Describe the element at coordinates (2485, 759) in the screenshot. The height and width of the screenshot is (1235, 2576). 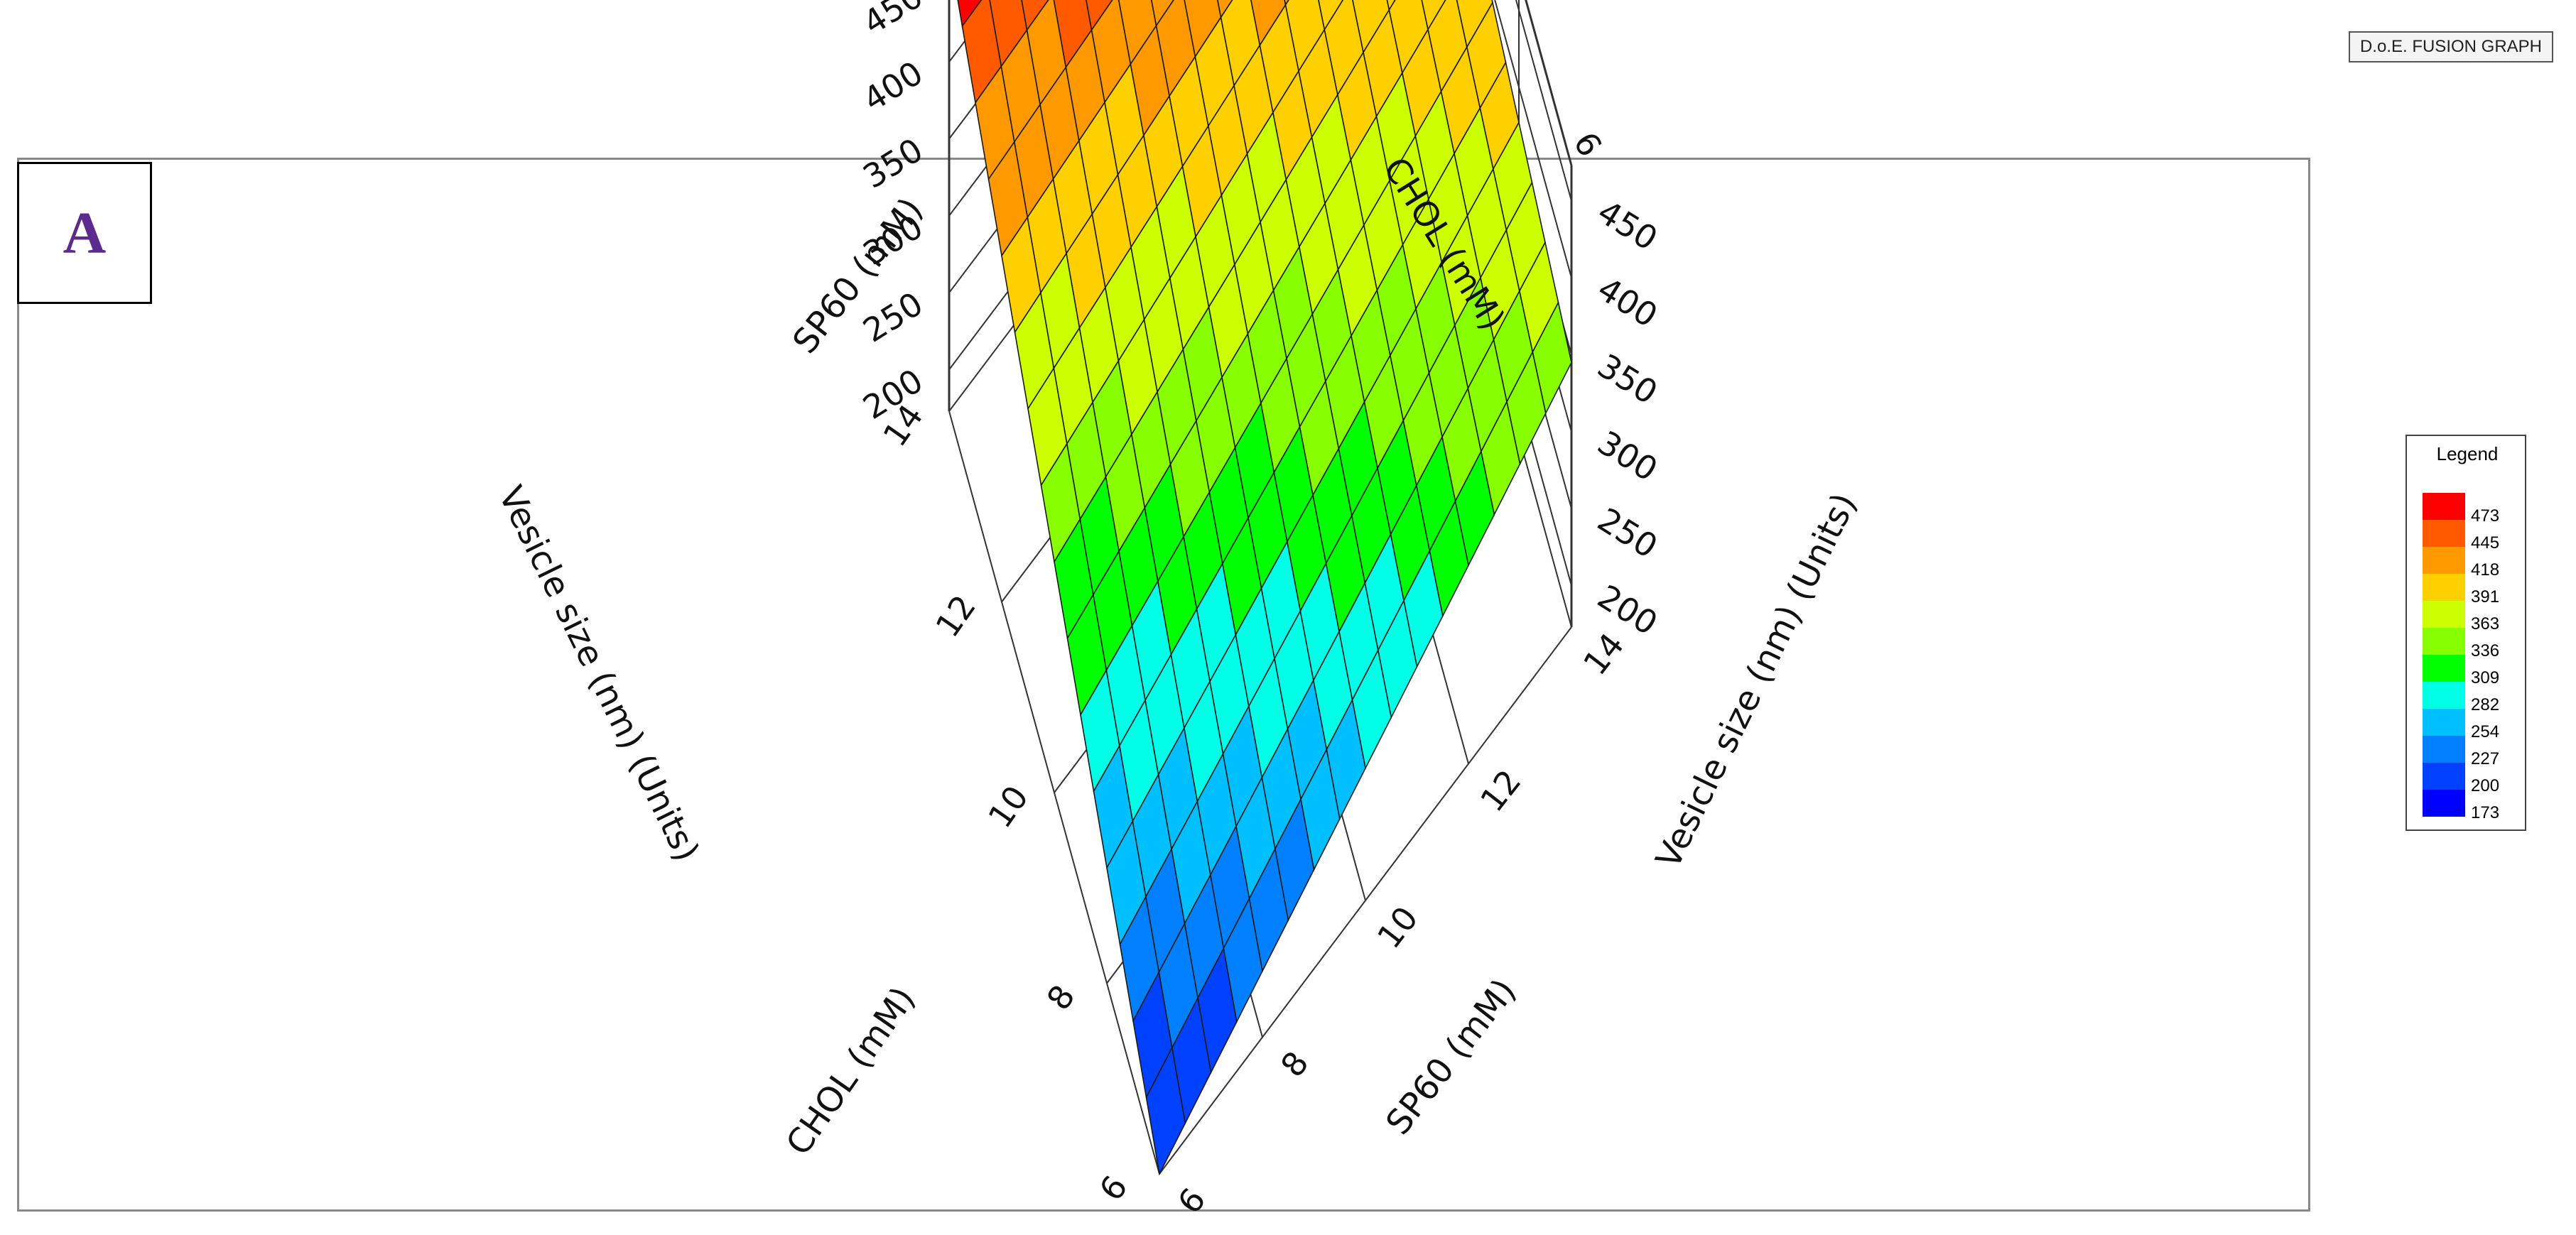
I see `legend-value: 227` at that location.